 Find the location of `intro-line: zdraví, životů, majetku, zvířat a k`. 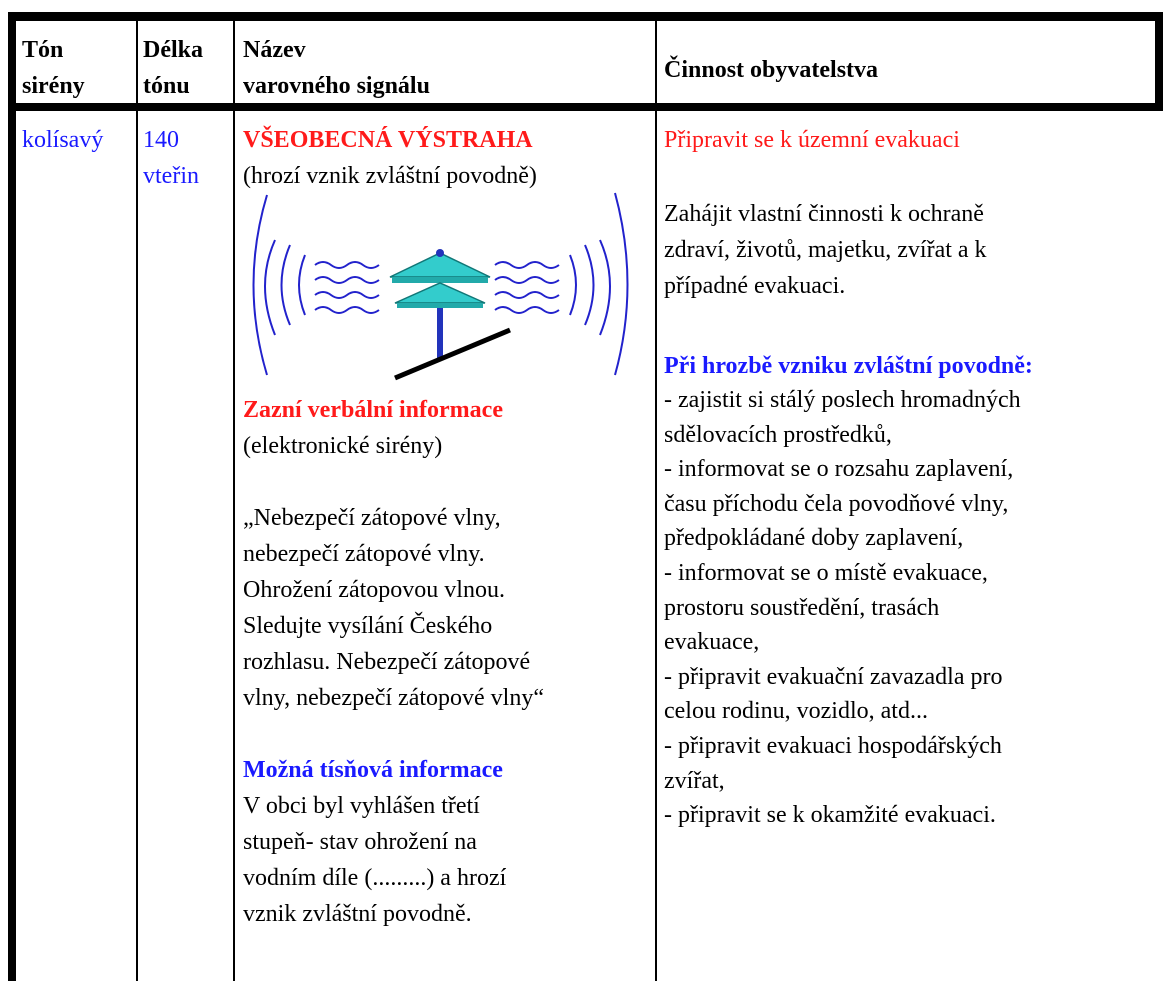

intro-line: zdraví, životů, majetku, zvířat a k is located at coordinates (825, 250).